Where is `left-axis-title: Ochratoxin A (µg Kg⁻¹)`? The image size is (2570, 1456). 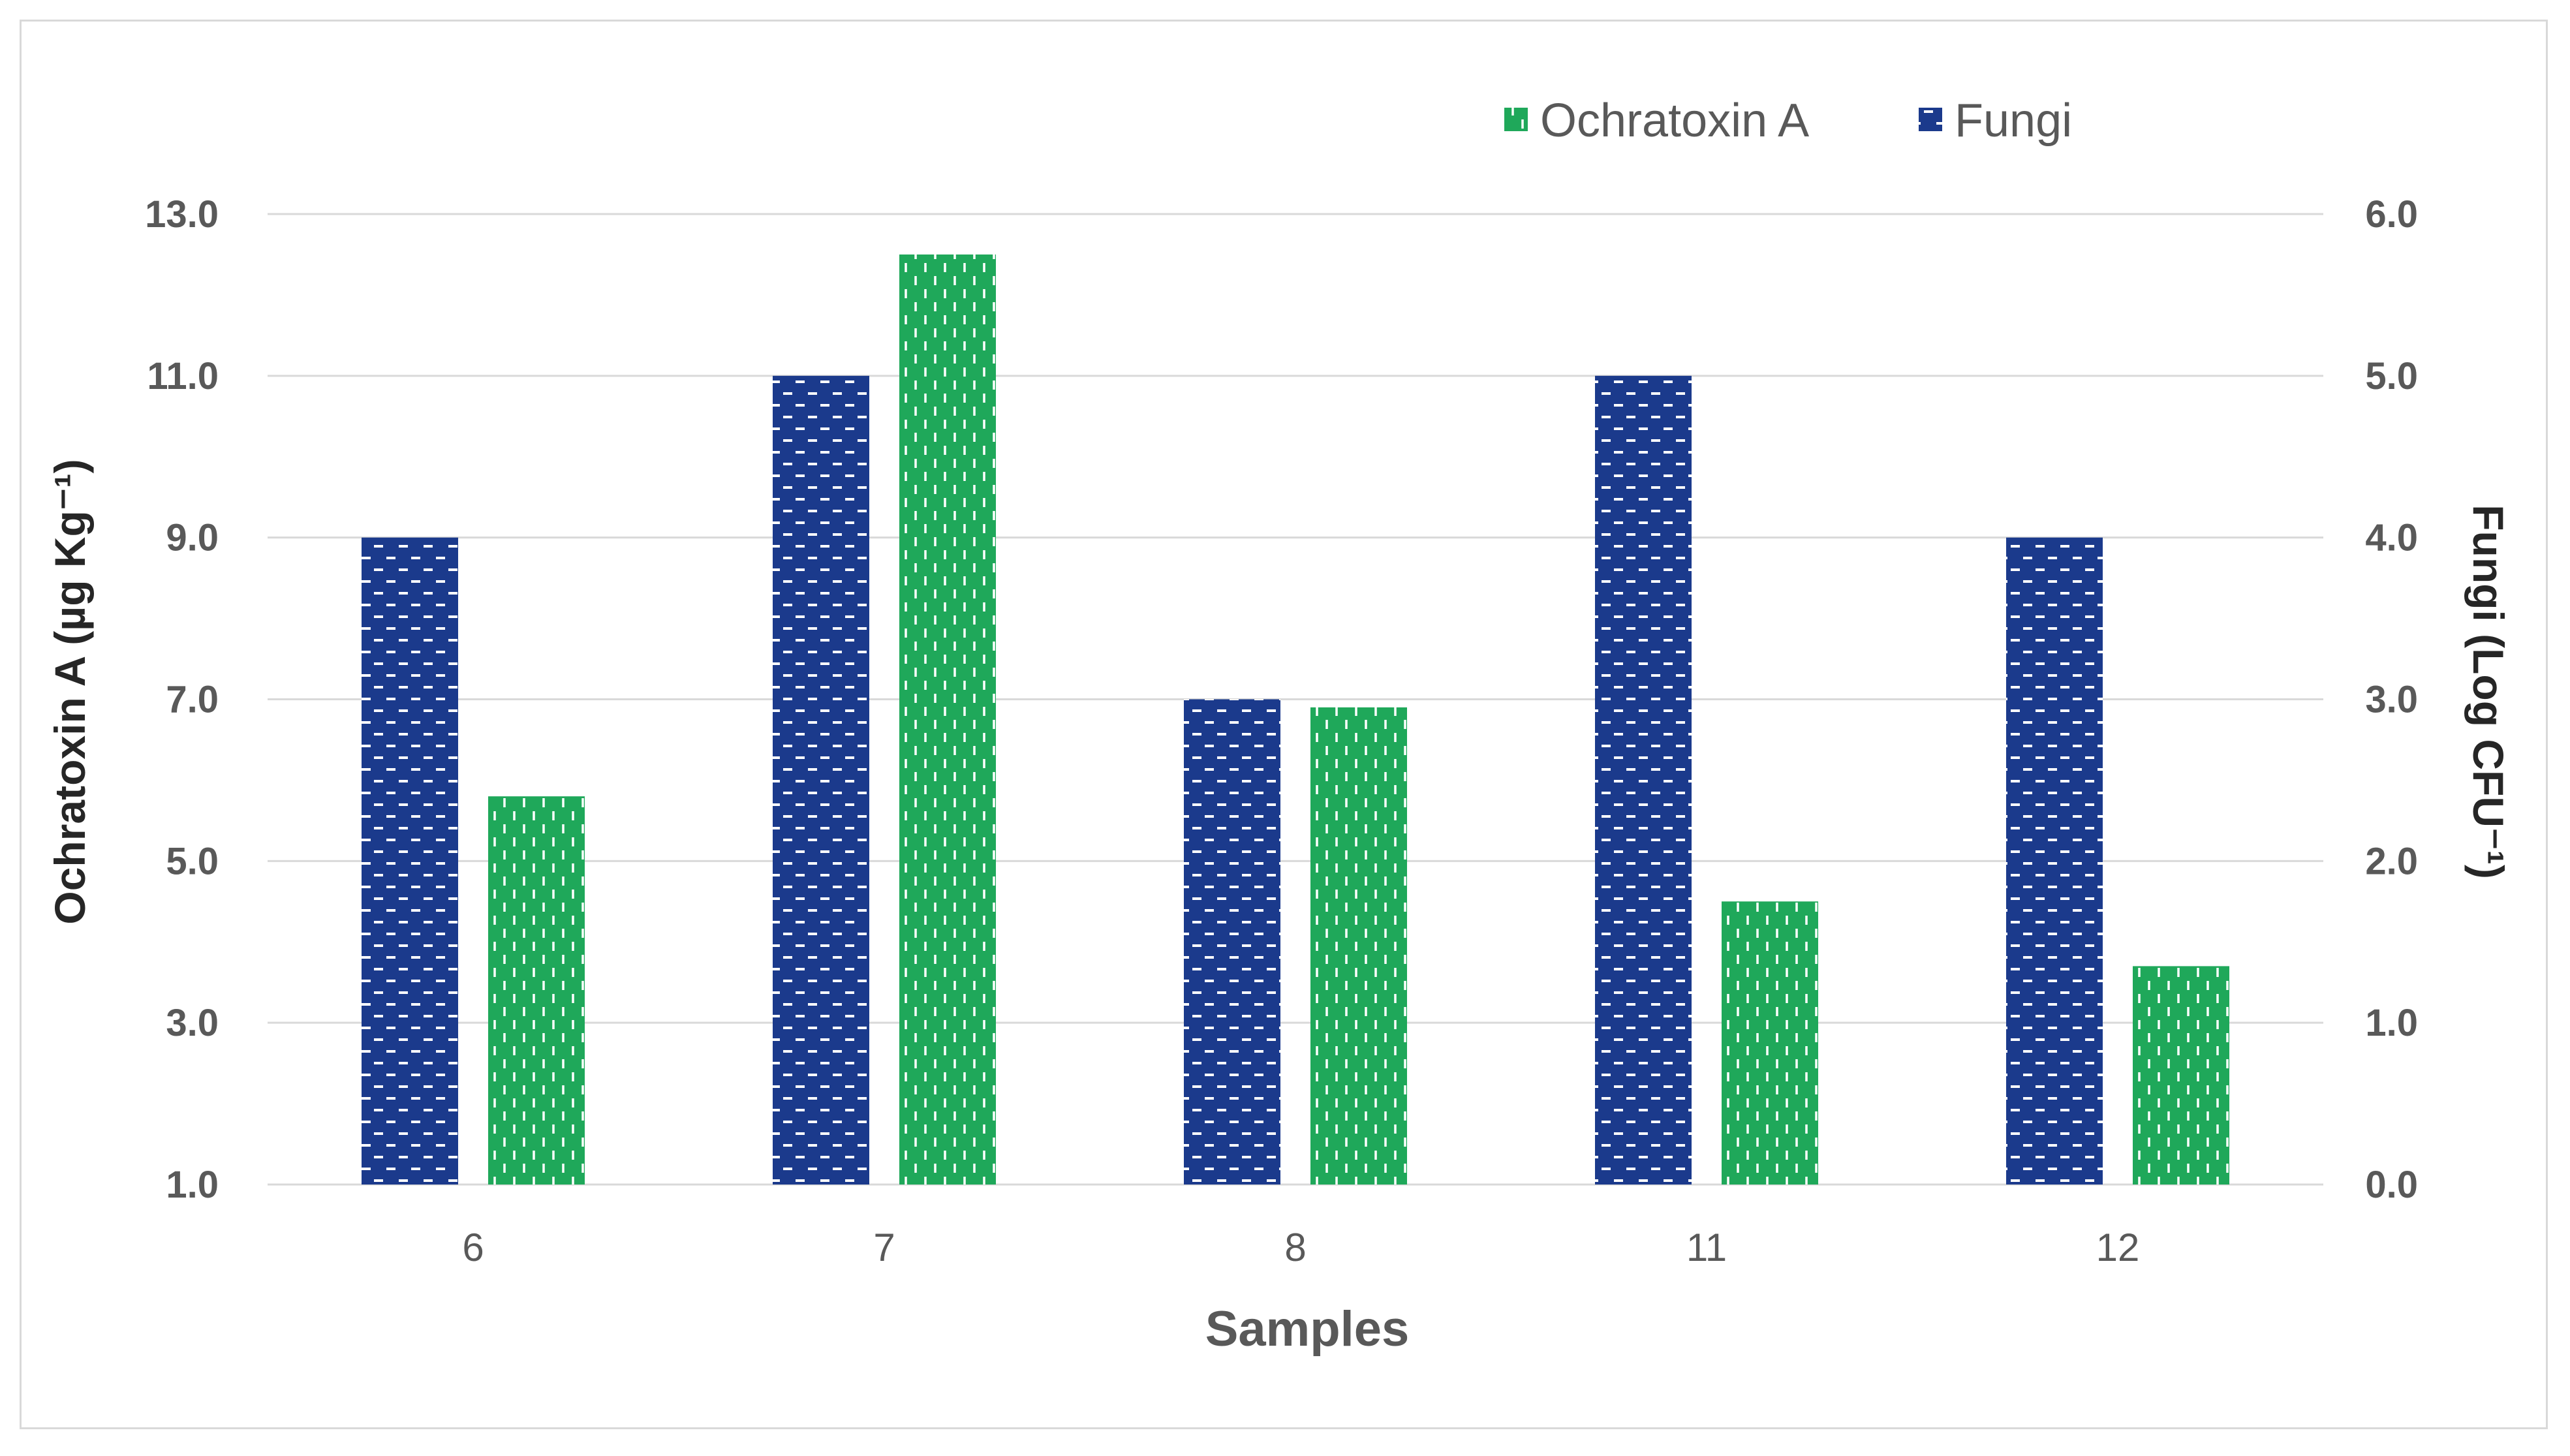
left-axis-title: Ochratoxin A (µg Kg⁻¹) is located at coordinates (70, 691).